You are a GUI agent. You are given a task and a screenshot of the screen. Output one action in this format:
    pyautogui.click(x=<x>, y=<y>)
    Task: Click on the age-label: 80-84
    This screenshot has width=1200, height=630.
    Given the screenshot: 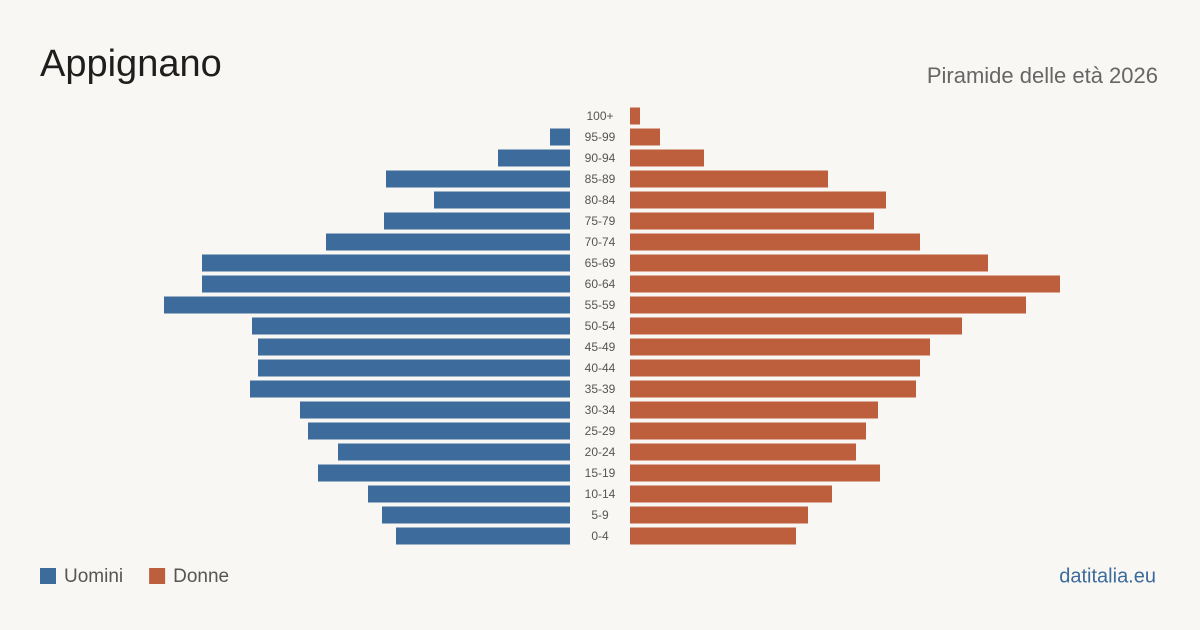 What is the action you would take?
    pyautogui.click(x=600, y=200)
    